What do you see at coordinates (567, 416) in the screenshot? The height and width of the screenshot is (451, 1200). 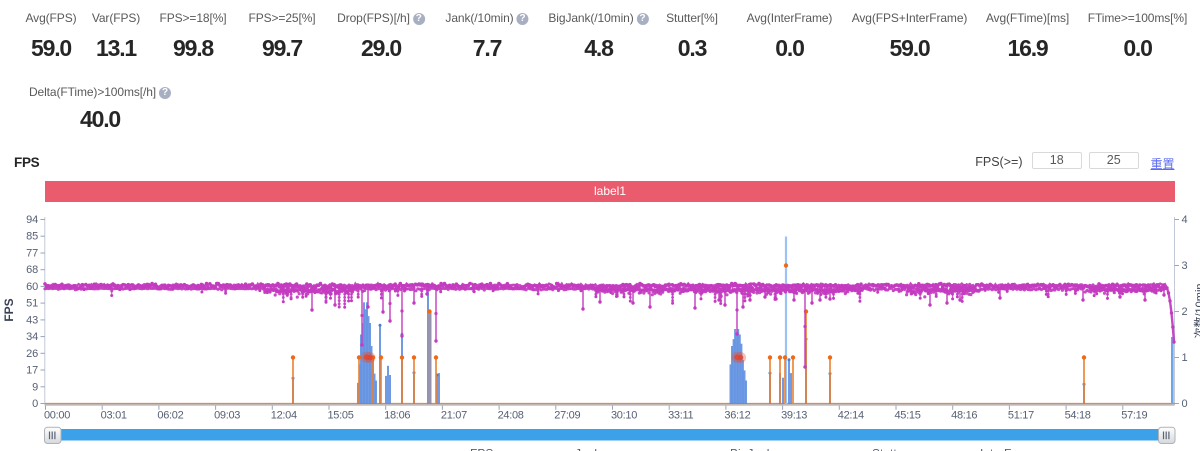 I see `svg-text: 27:09` at bounding box center [567, 416].